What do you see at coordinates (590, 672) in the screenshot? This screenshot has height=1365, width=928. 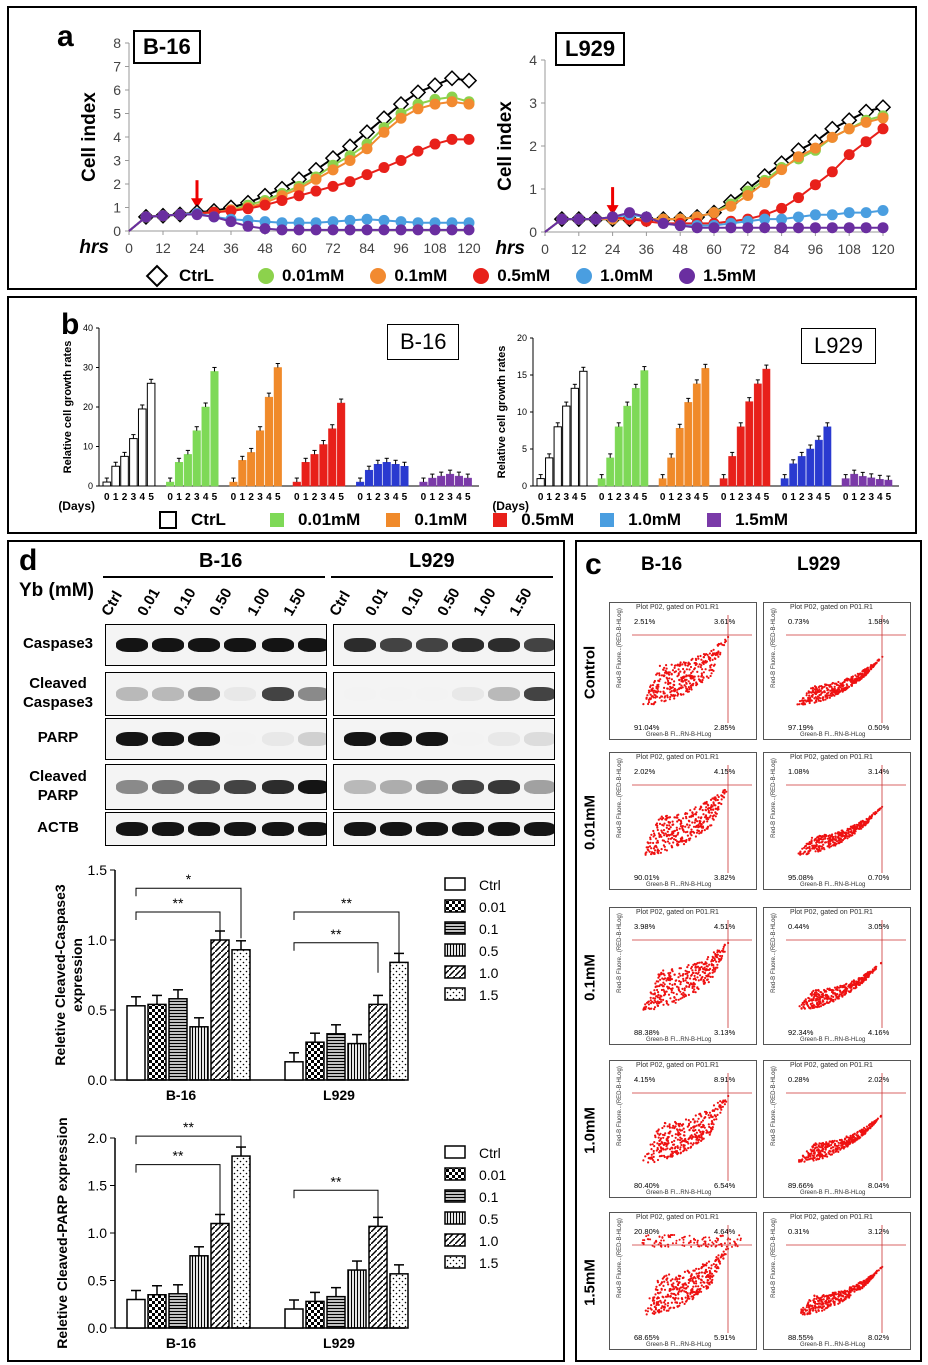 I see `flow-row-label: Control` at bounding box center [590, 672].